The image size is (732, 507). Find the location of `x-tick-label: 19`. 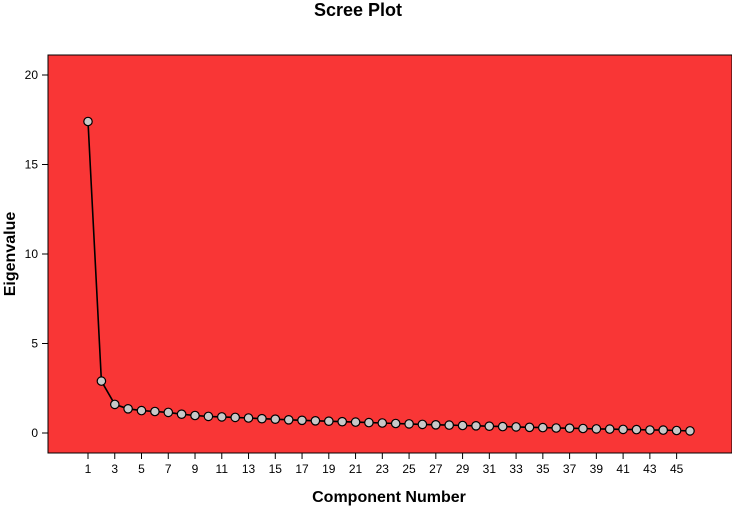

x-tick-label: 19 is located at coordinates (329, 469).